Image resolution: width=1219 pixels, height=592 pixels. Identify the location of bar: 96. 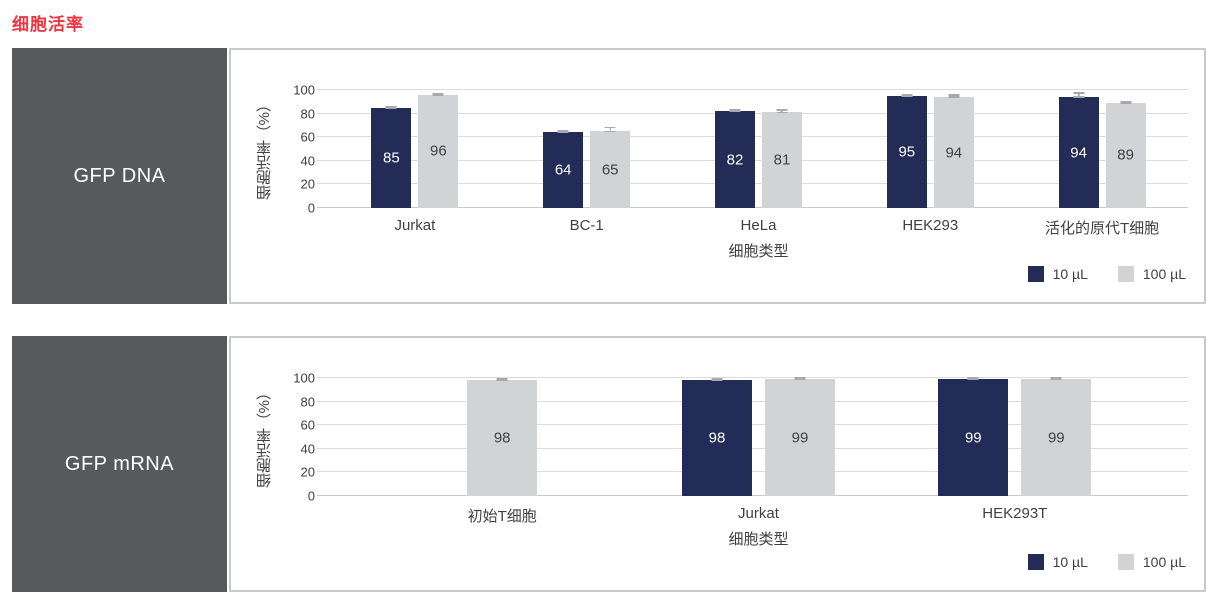
(438, 150).